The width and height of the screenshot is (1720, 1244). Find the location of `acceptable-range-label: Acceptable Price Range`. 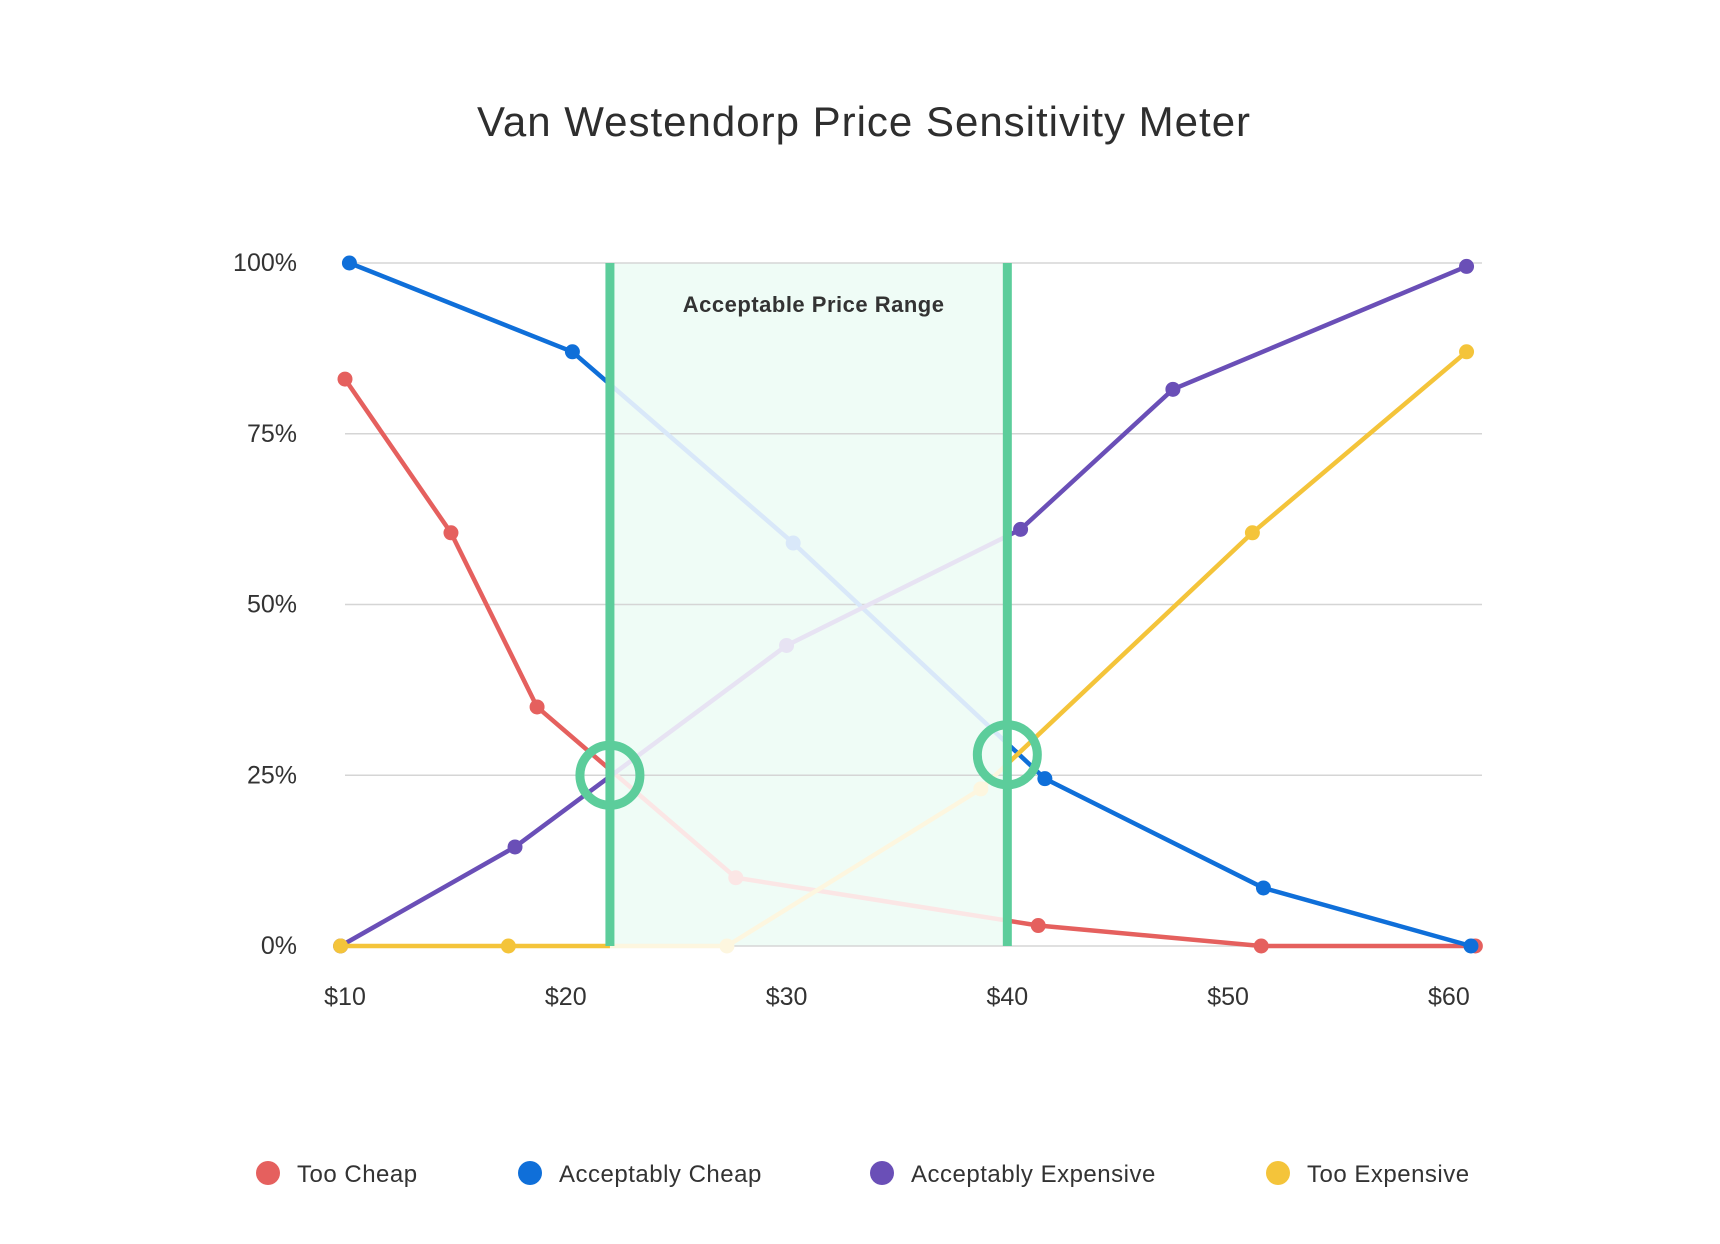

acceptable-range-label: Acceptable Price Range is located at coordinates (814, 304).